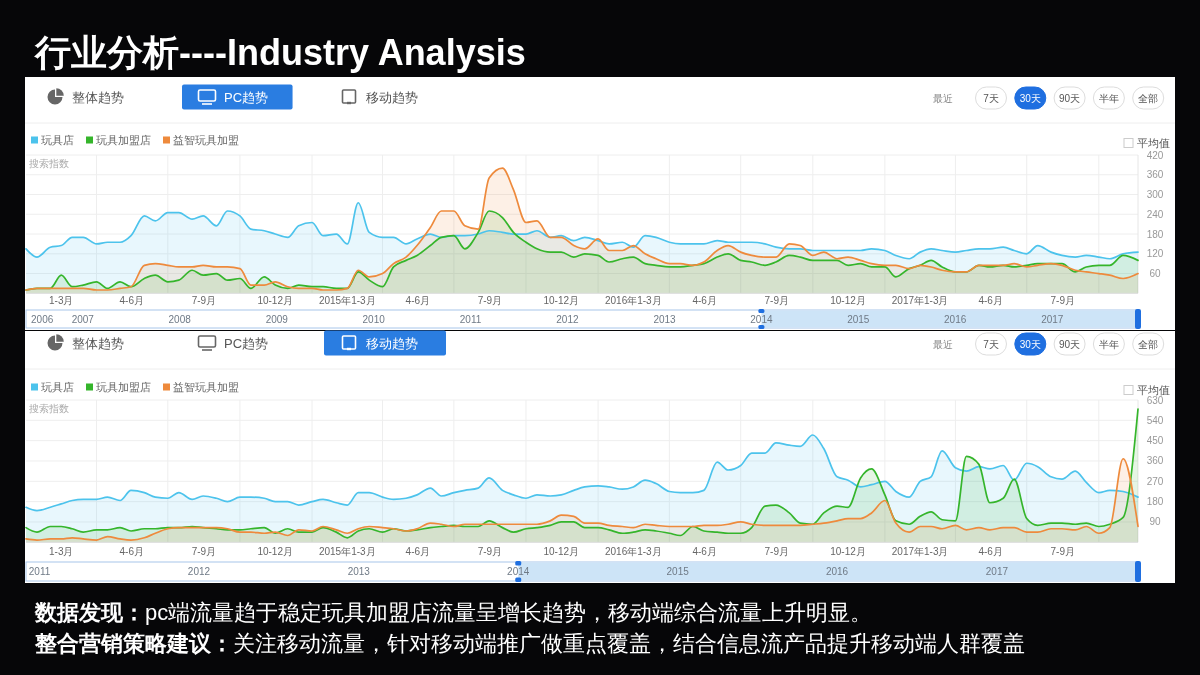 This screenshot has height=675, width=1200. Describe the element at coordinates (1155, 420) in the screenshot. I see `y-tick-label: 540` at that location.